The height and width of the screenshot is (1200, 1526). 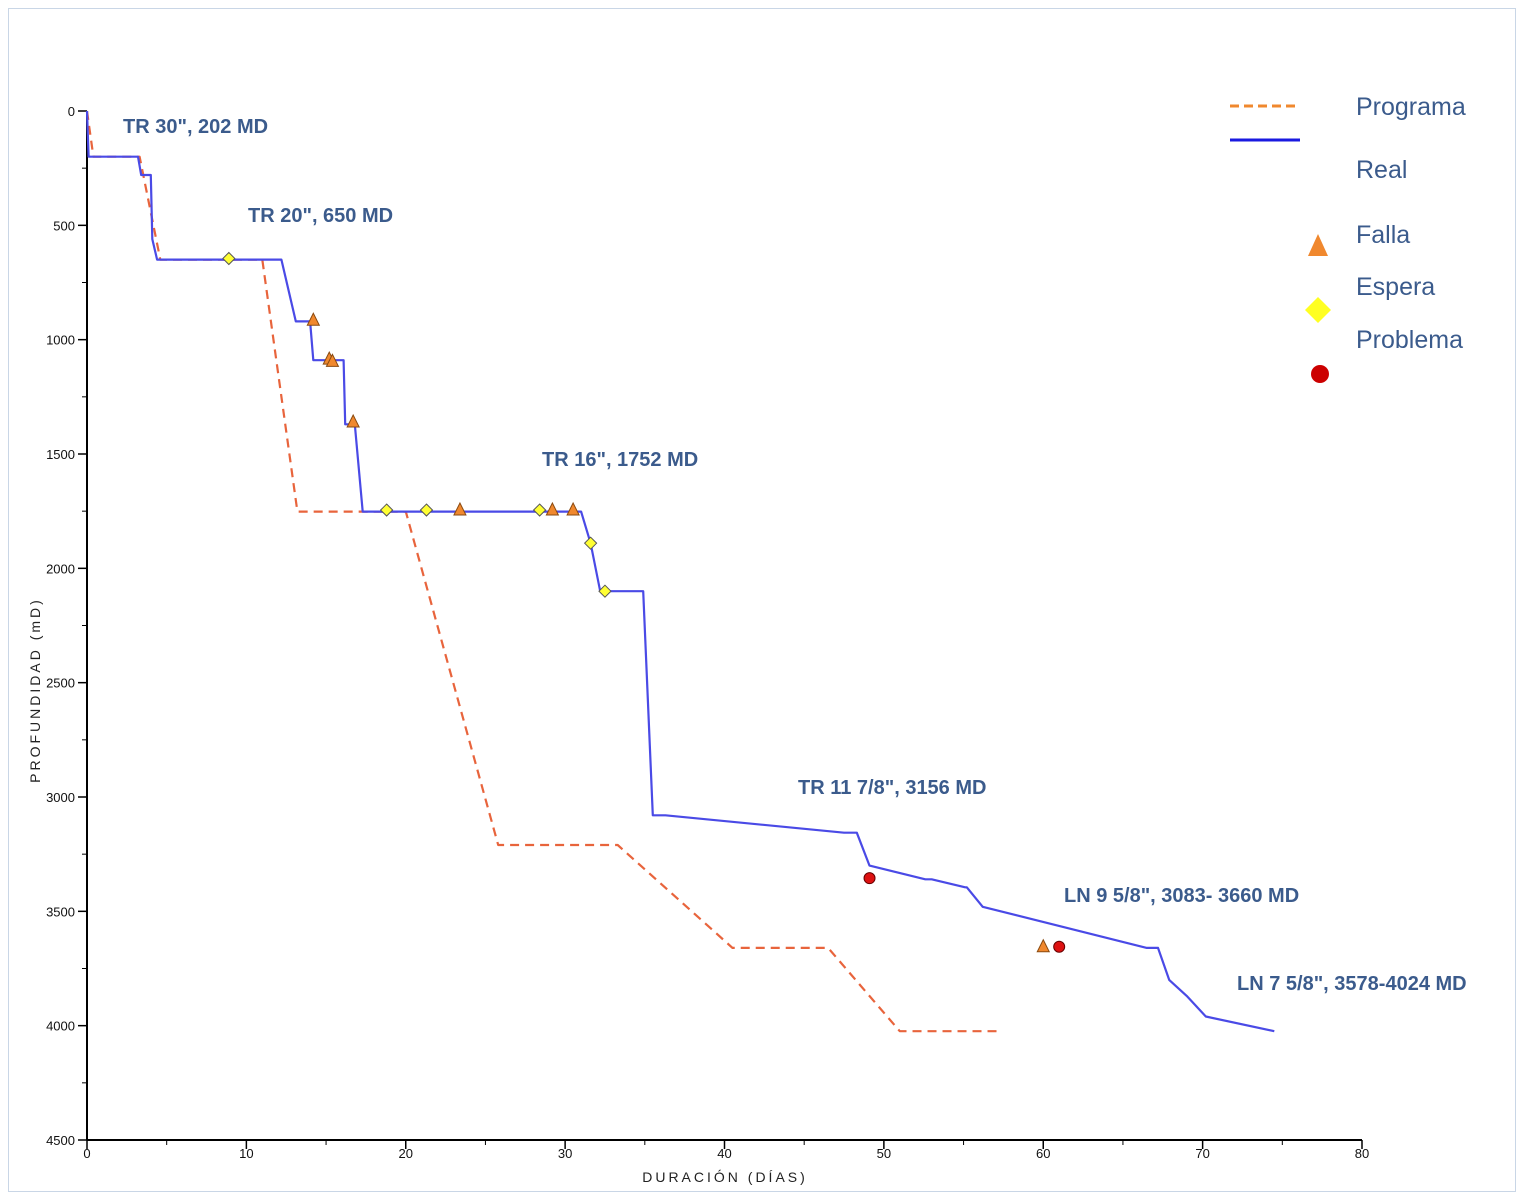 What do you see at coordinates (1362, 1153) in the screenshot?
I see `x-tick-label: 80` at bounding box center [1362, 1153].